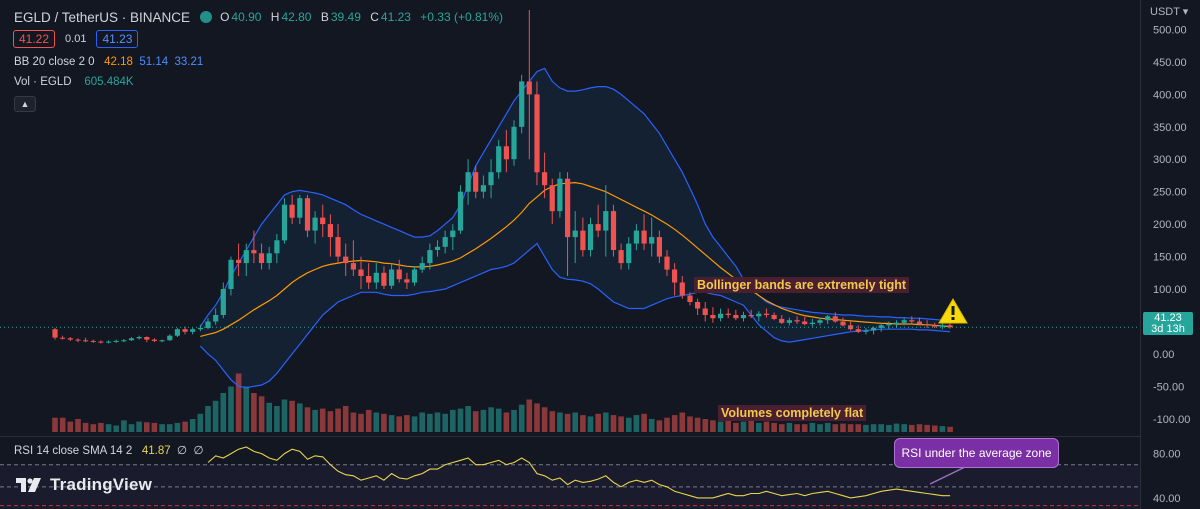 The width and height of the screenshot is (1200, 509). What do you see at coordinates (1169, 12) in the screenshot?
I see `currency-selector: USDT ▾` at bounding box center [1169, 12].